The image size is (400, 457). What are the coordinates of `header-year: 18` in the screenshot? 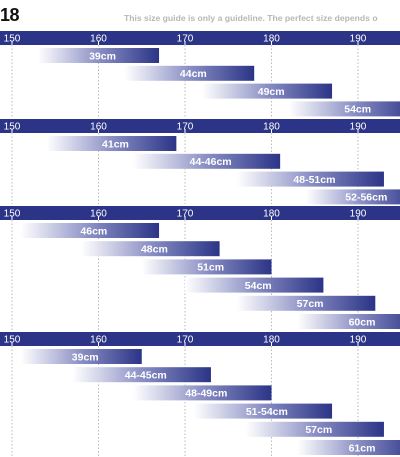 It's located at (10, 15).